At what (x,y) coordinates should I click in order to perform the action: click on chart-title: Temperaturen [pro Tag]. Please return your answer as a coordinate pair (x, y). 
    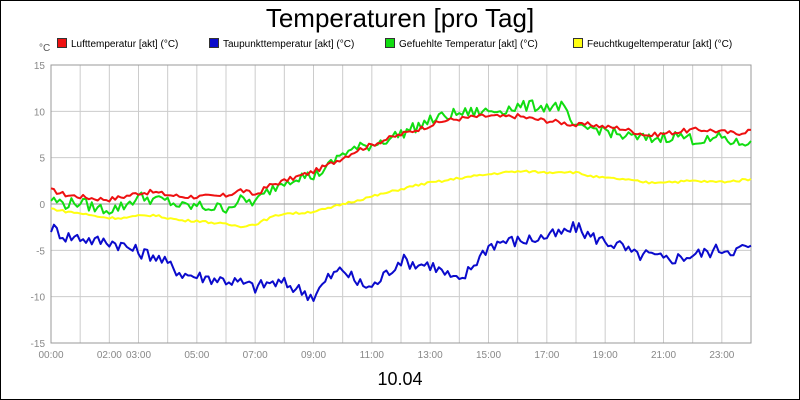
    Looking at the image, I should click on (400, 18).